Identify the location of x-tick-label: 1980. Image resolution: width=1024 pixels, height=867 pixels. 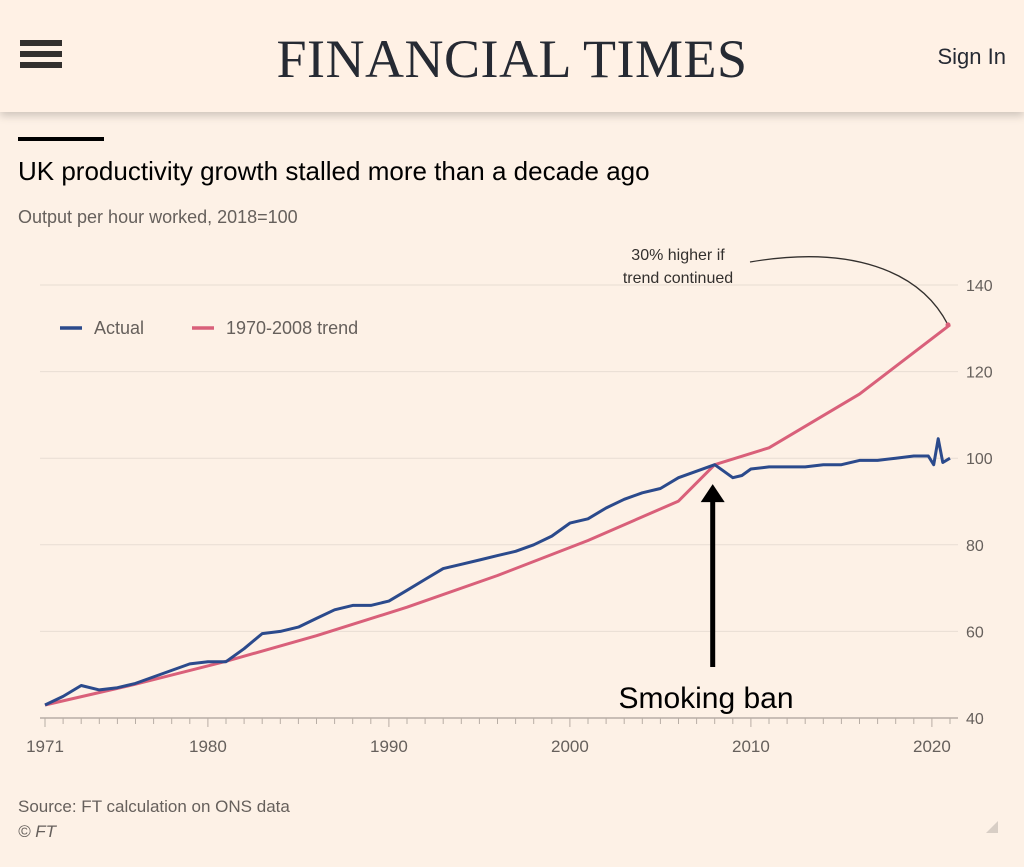
(208, 746).